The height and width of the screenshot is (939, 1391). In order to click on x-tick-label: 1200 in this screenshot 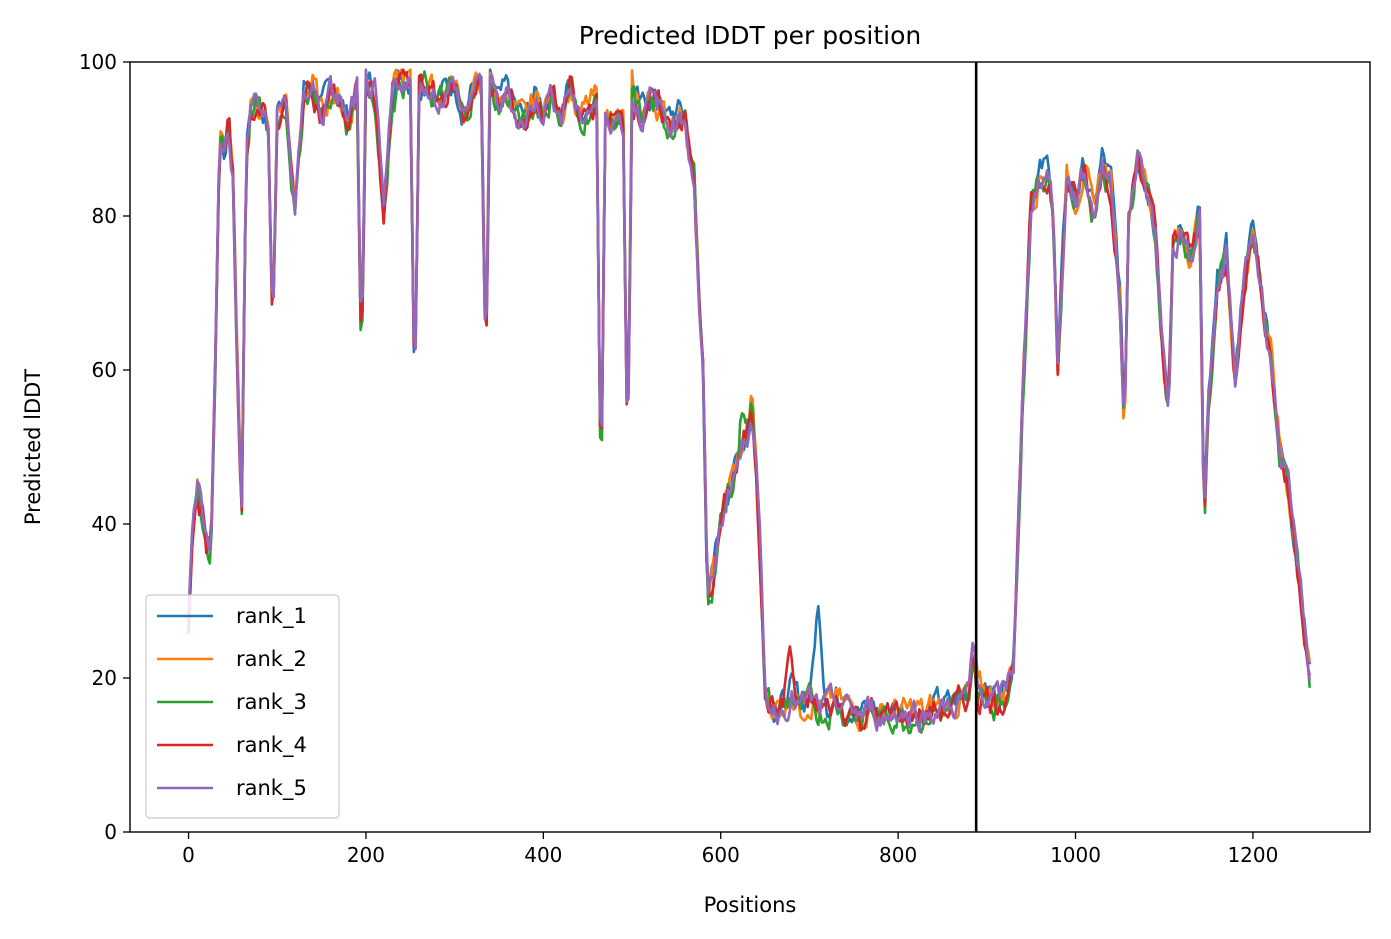, I will do `click(1252, 855)`.